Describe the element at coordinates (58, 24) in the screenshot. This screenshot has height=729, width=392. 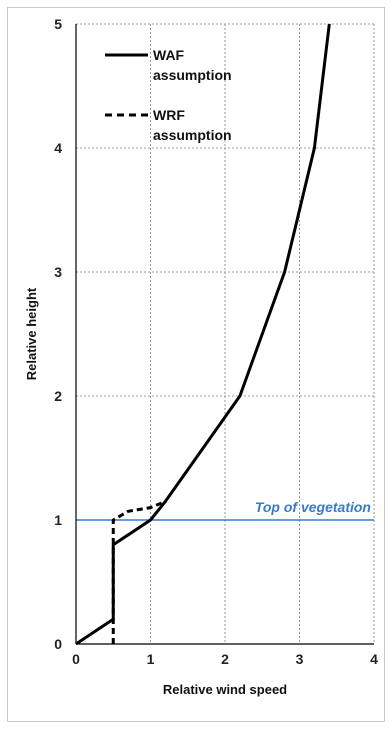
I see `y-tick-label: 5` at that location.